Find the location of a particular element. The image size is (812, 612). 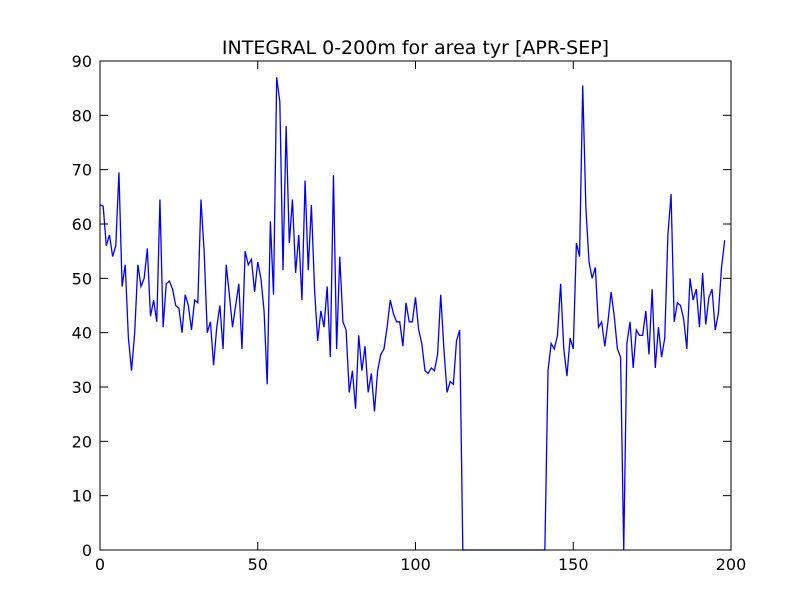

y-tick-label: 30 is located at coordinates (82, 387).